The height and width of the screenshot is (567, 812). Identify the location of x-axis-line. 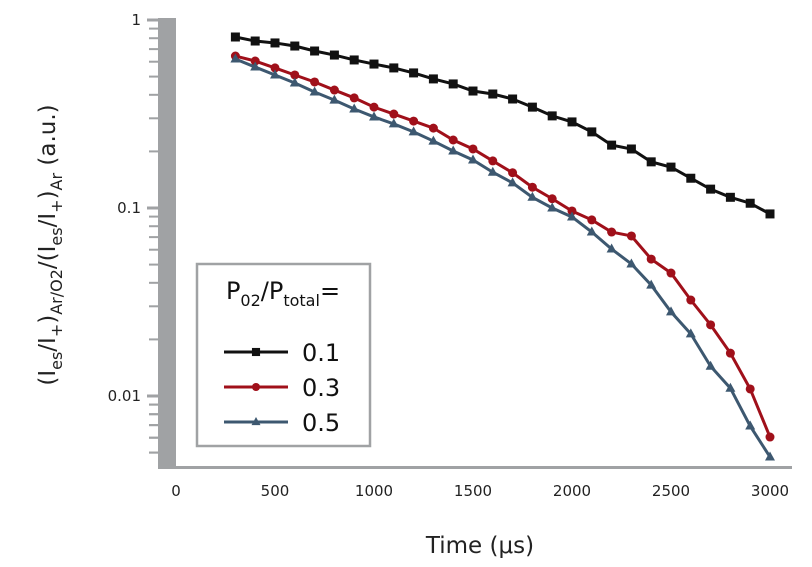
(475, 467).